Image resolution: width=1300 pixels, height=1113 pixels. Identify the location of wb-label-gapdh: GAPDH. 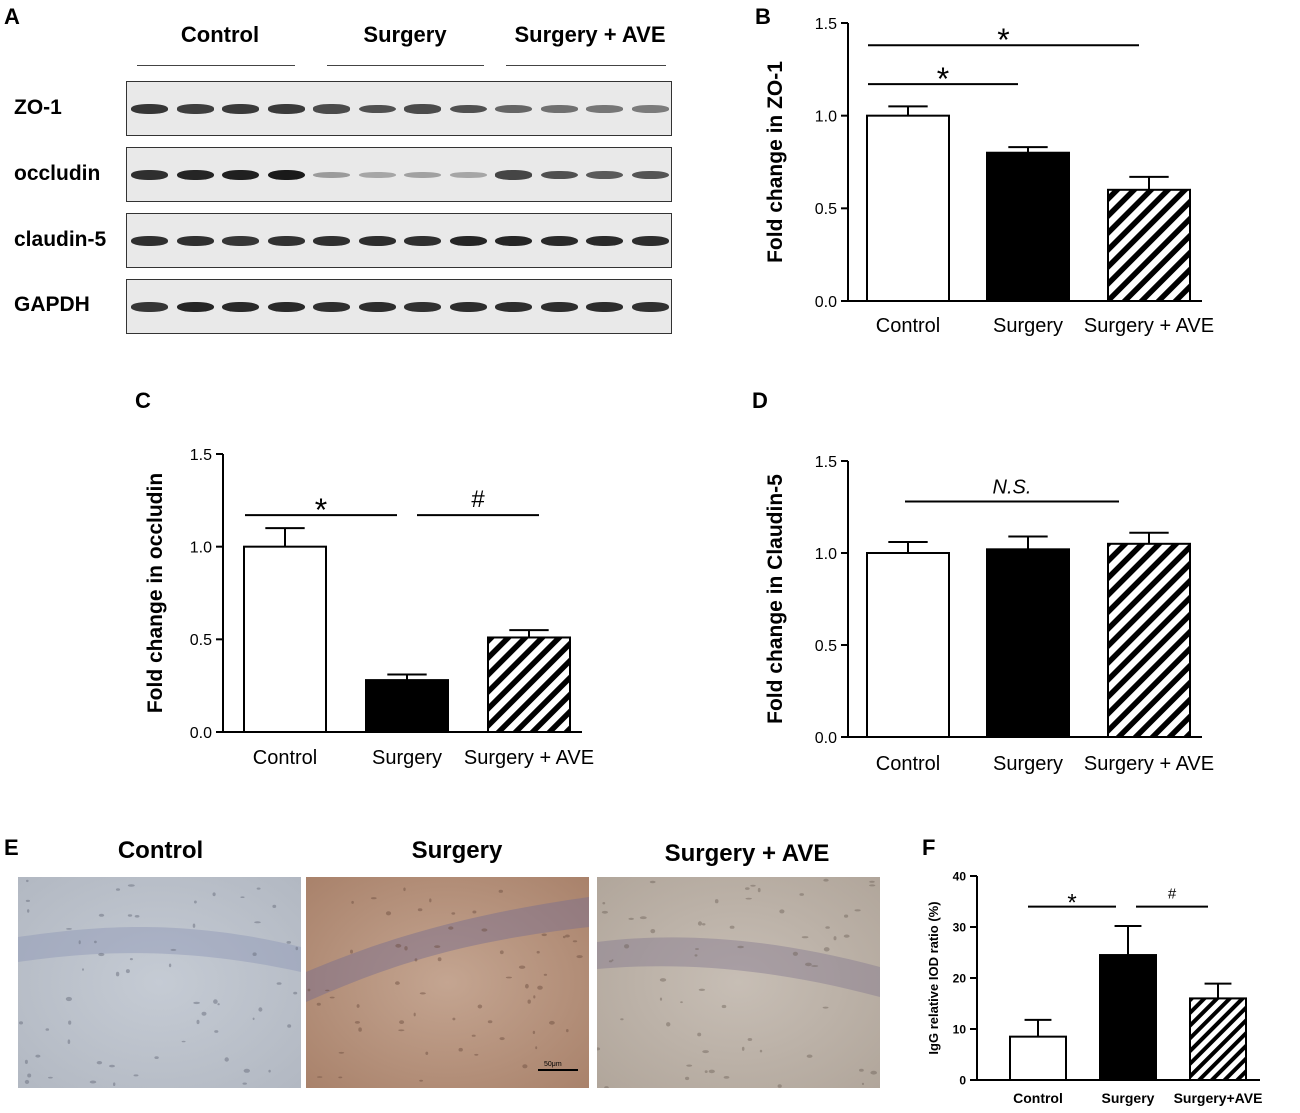
(52, 304).